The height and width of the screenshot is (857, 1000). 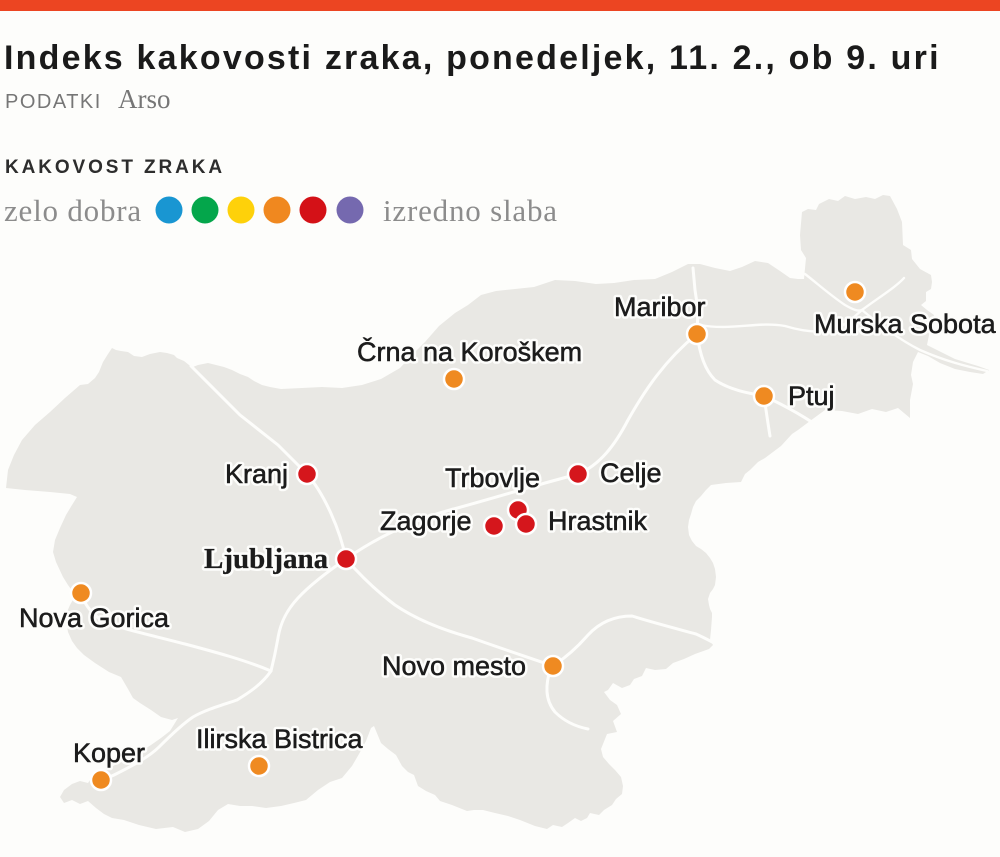 What do you see at coordinates (905, 324) in the screenshot?
I see `svg-text: Murska Sobota` at bounding box center [905, 324].